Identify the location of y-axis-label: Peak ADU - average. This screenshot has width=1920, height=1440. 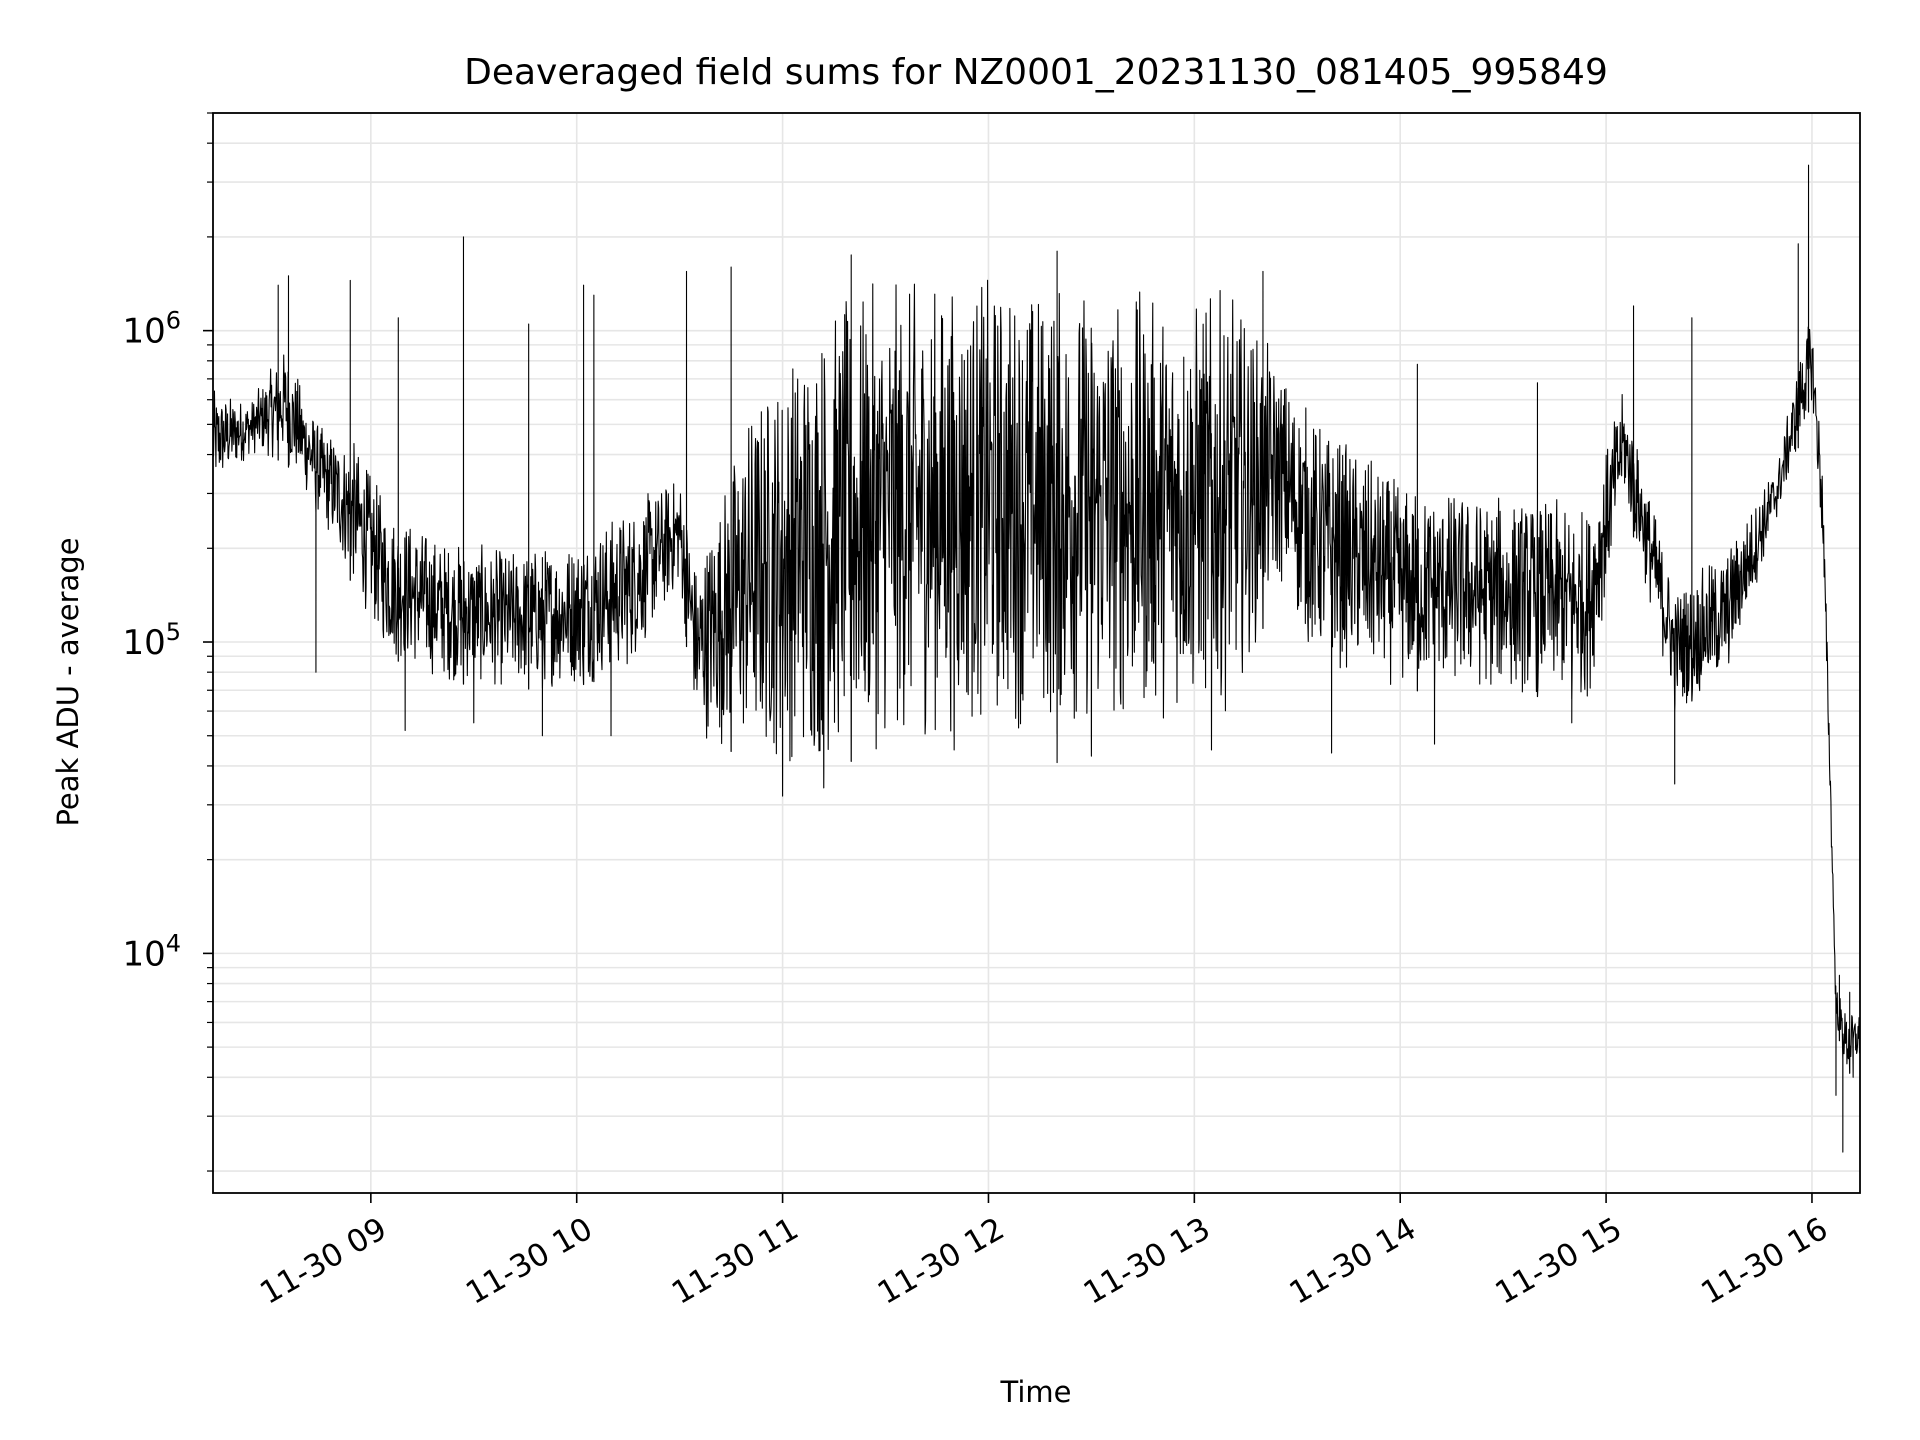
(68, 681).